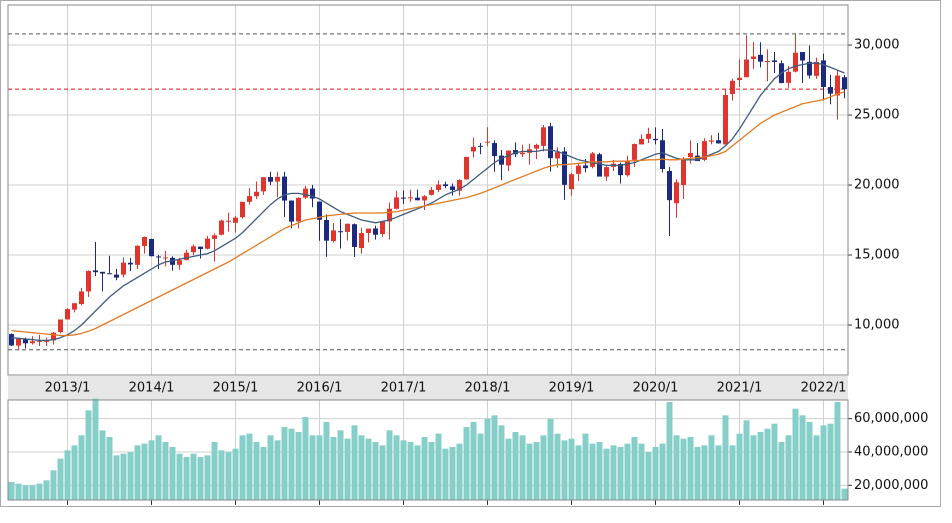  I want to click on x-tick-label: 2017/1, so click(404, 388).